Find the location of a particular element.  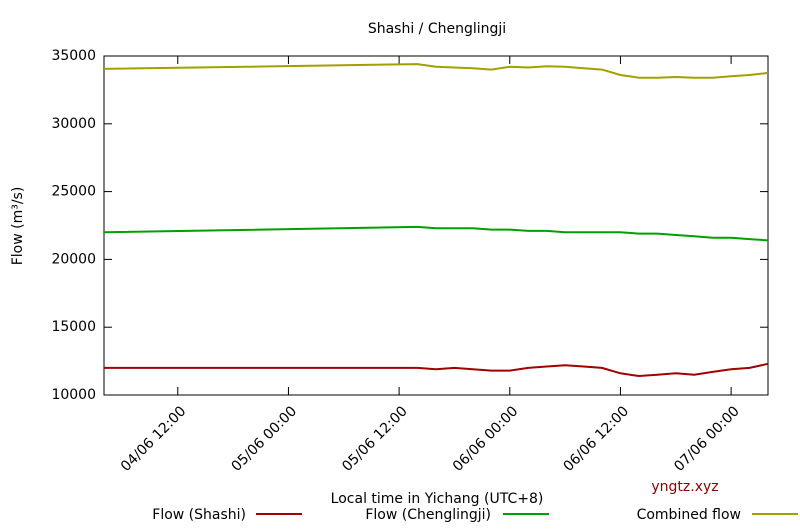

watermark: yngtz.xyz is located at coordinates (684, 487).